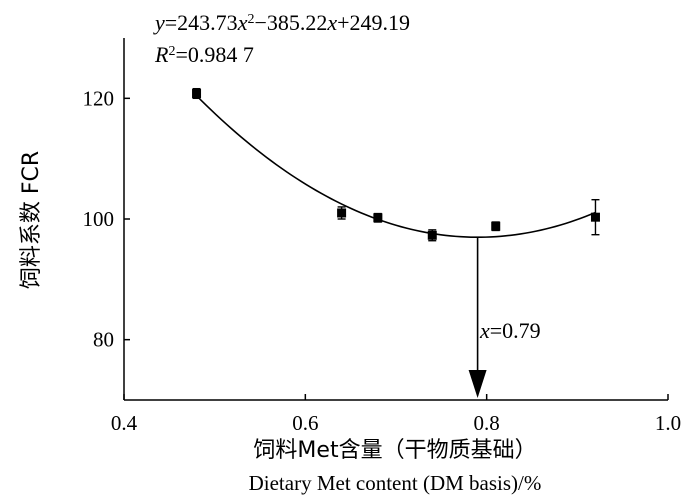 Image resolution: width=700 pixels, height=503 pixels. Describe the element at coordinates (477, 384) in the screenshot. I see `optimum-arrow-head` at that location.